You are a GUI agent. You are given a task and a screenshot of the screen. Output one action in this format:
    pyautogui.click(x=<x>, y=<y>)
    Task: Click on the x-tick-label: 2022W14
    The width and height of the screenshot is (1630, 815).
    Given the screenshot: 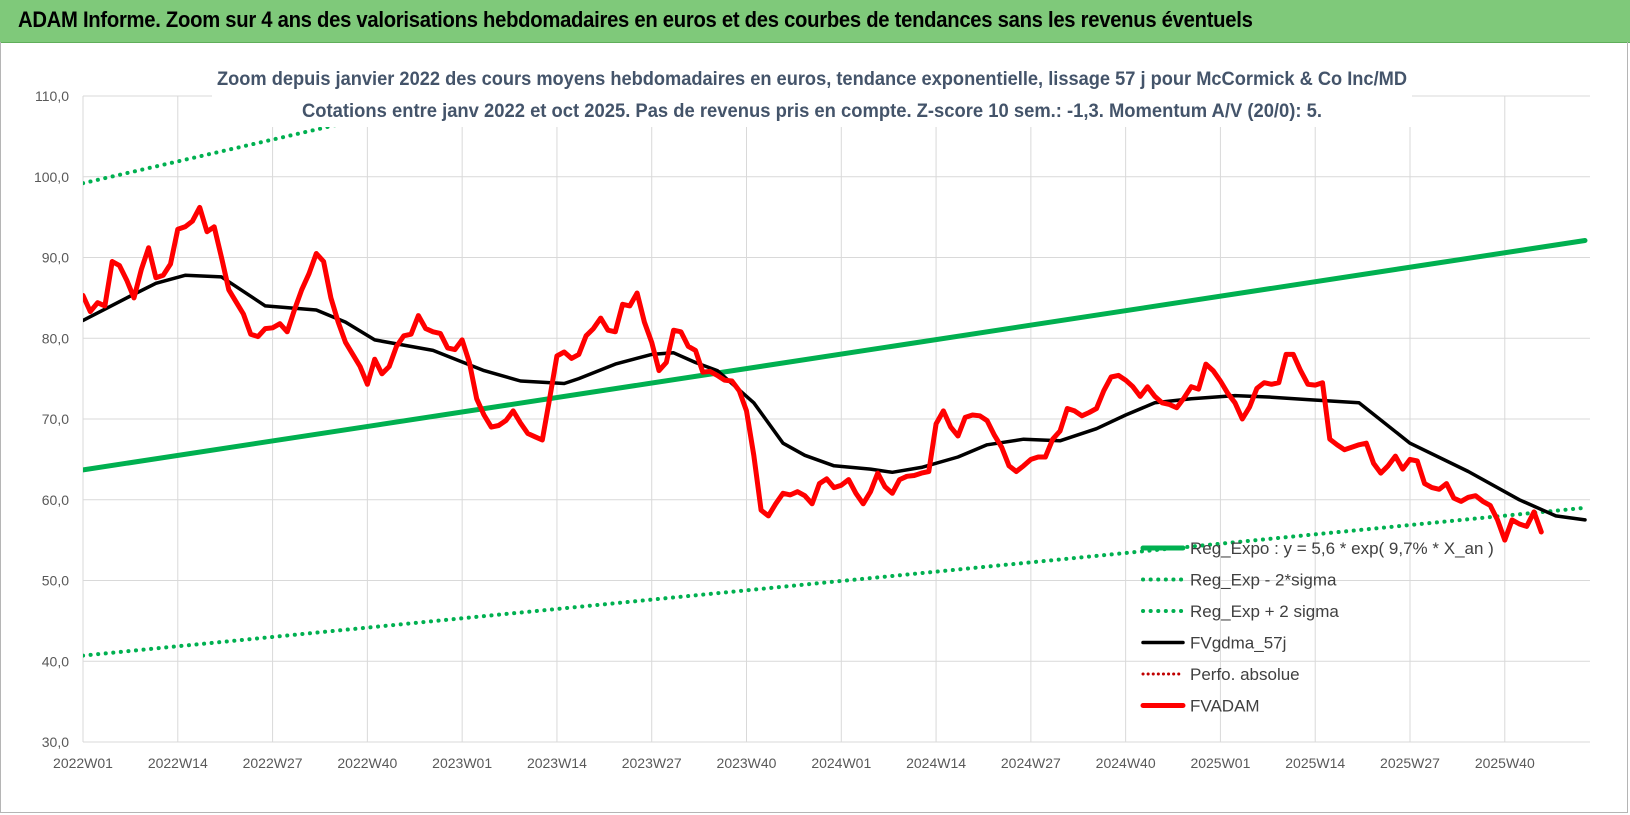 What is the action you would take?
    pyautogui.click(x=178, y=763)
    